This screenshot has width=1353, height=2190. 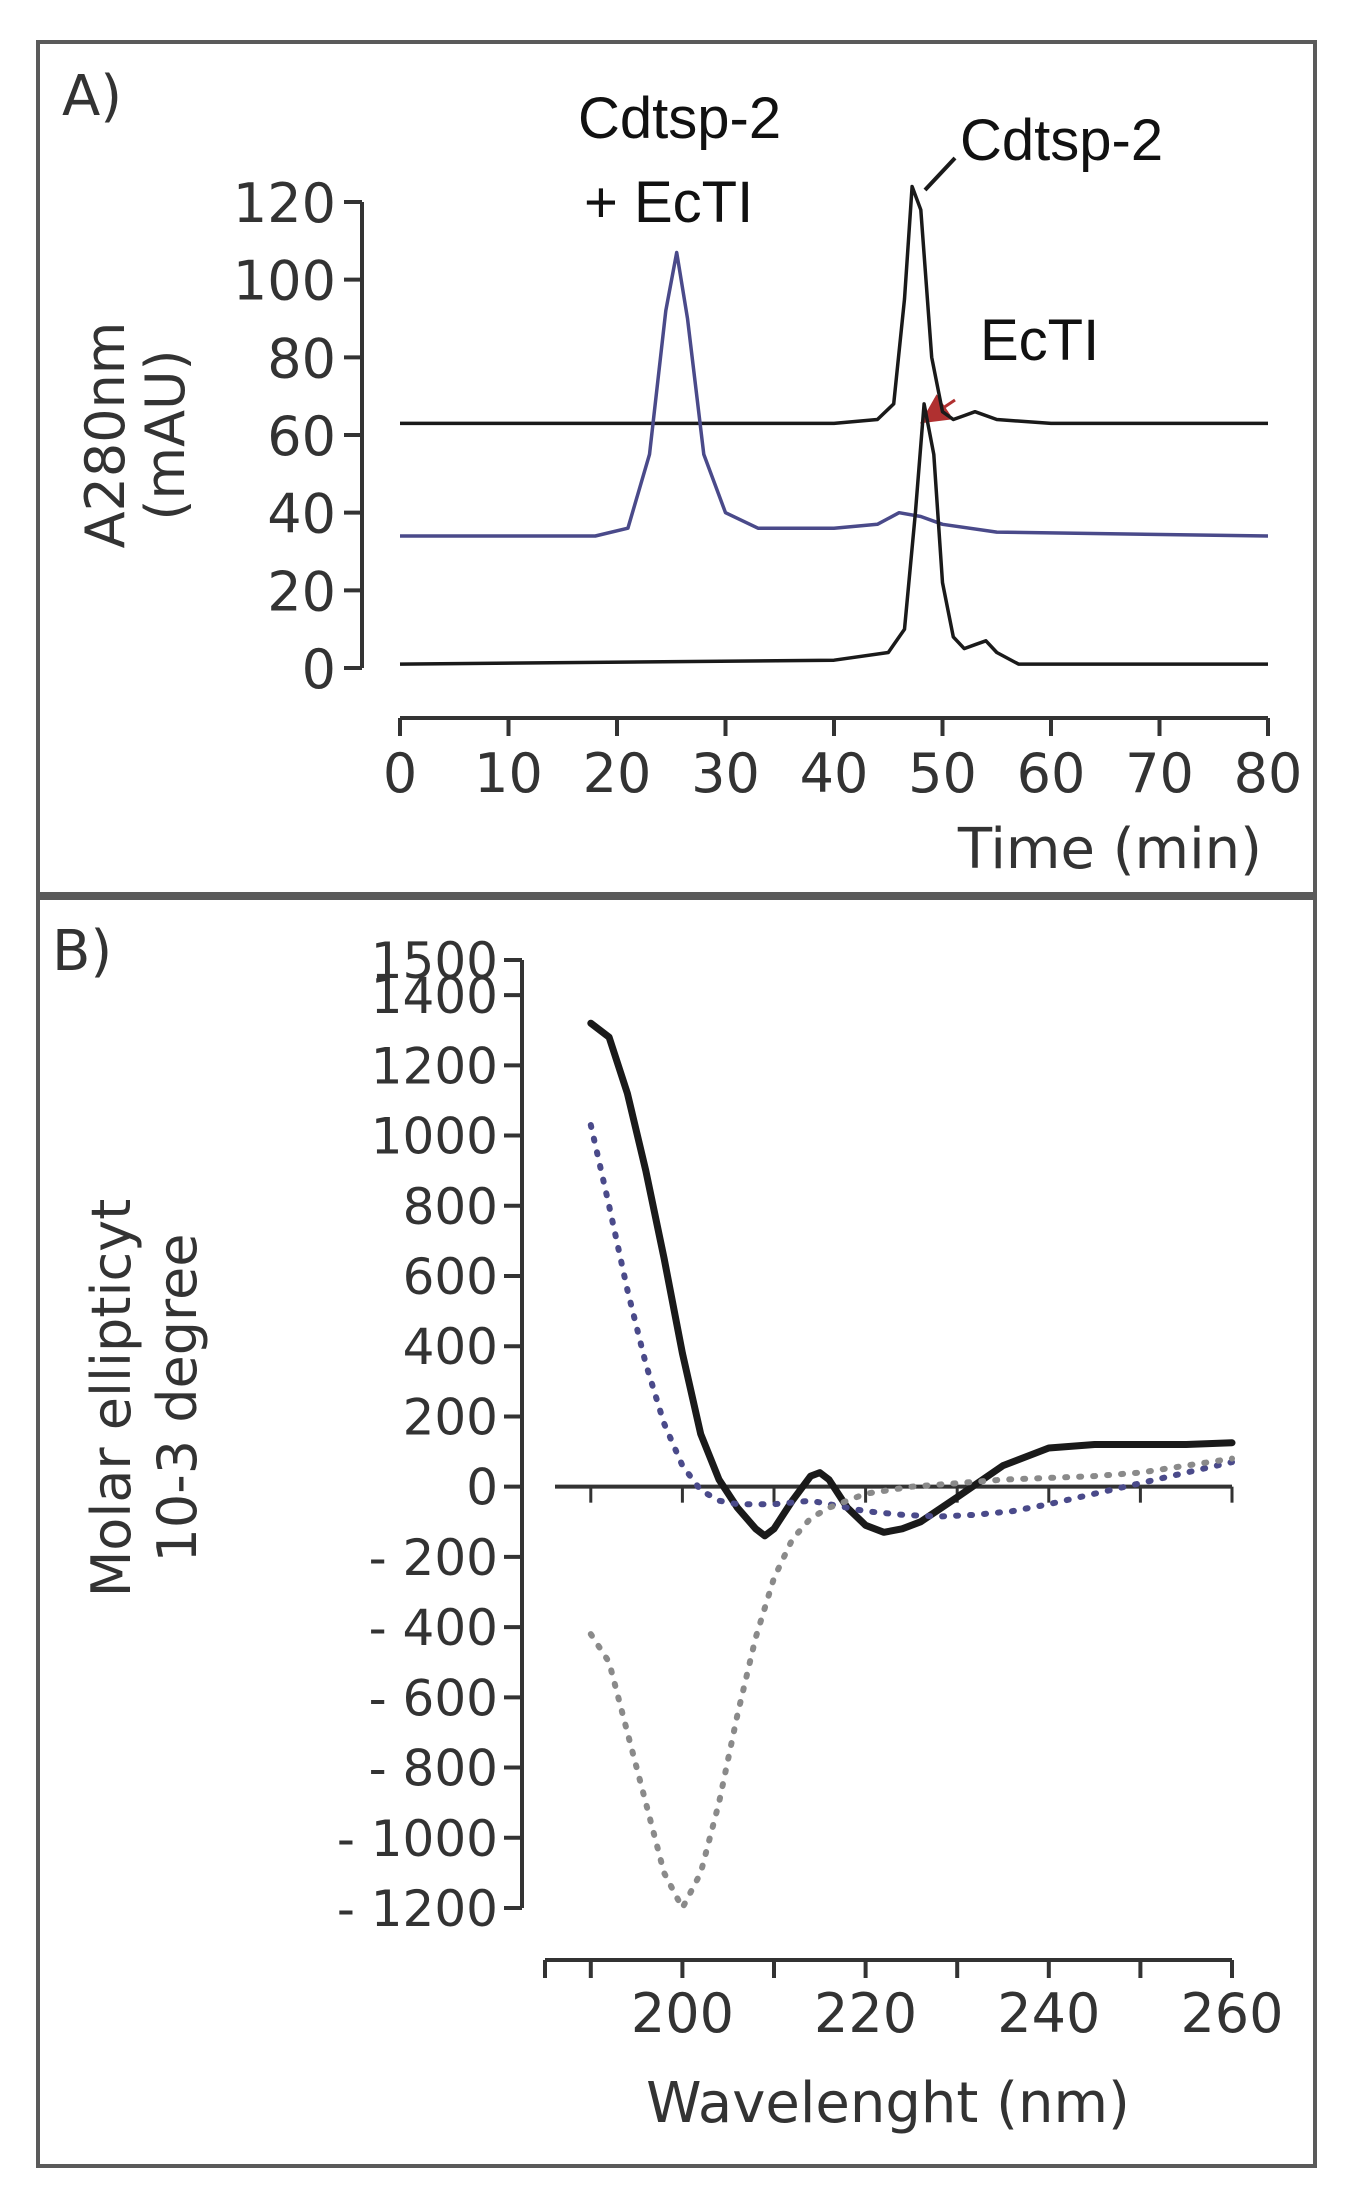 I want to click on chart-b-y-label-line2: 10-3 degree, so click(x=177, y=1398).